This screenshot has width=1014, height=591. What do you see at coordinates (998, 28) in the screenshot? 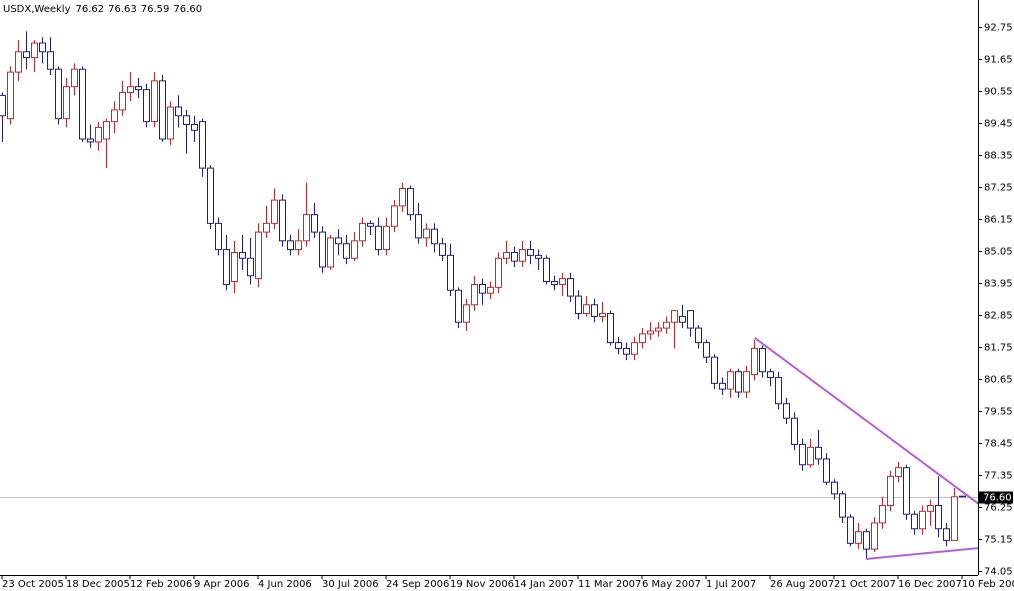
I see `y-tick-label: 92.75` at bounding box center [998, 28].